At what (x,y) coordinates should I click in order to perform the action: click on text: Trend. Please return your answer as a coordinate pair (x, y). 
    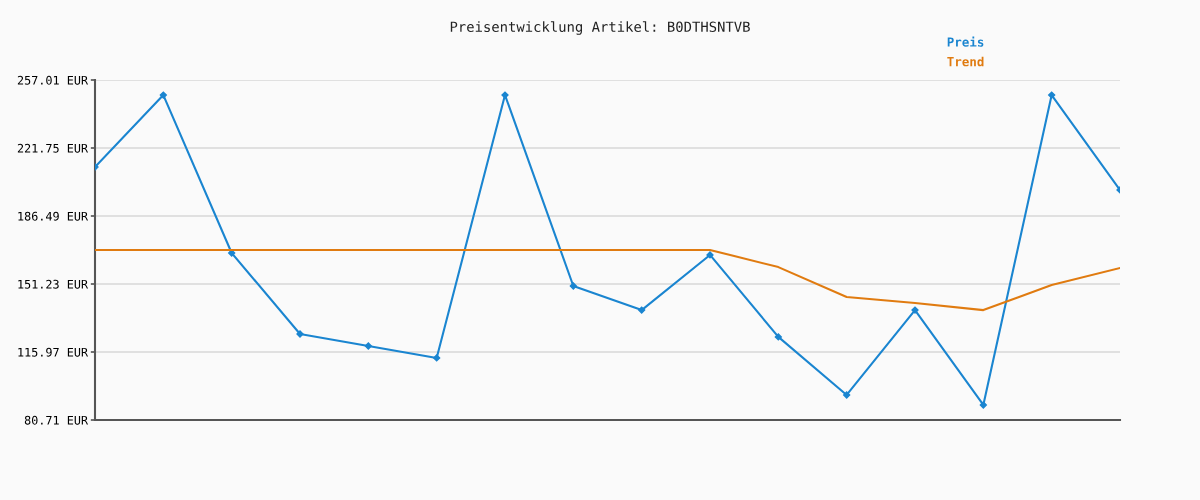
    Looking at the image, I should click on (965, 61).